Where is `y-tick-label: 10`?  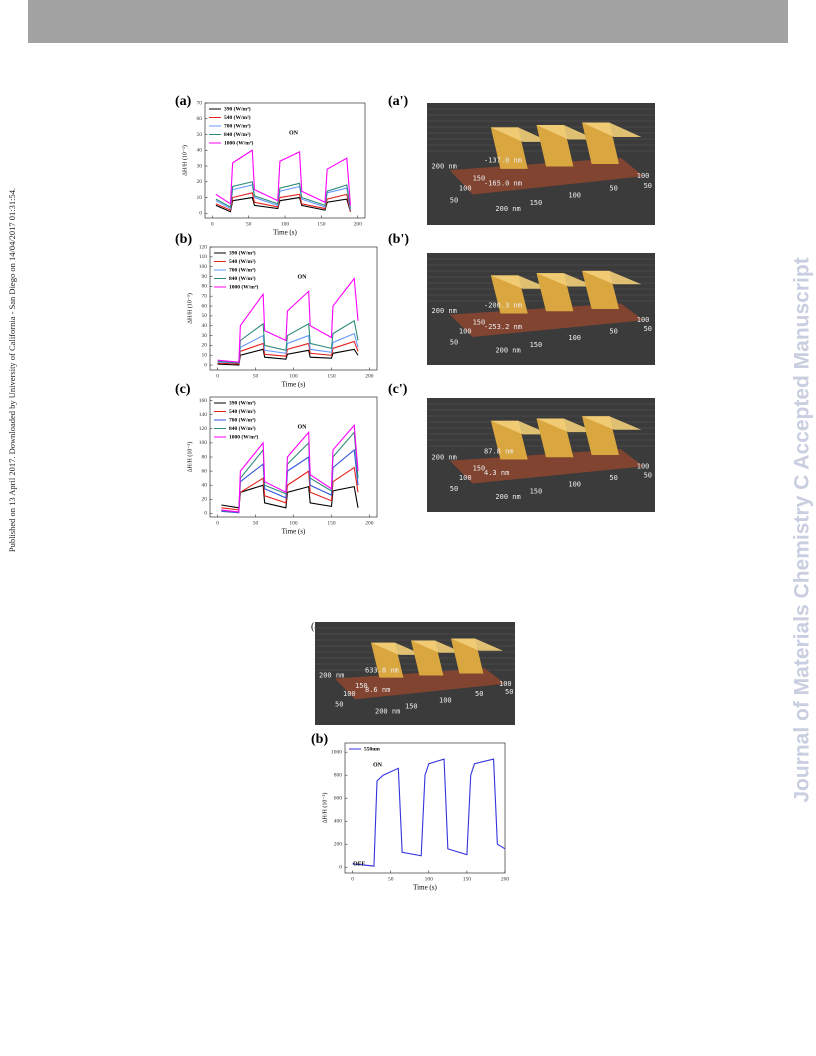 y-tick-label: 10 is located at coordinates (200, 198).